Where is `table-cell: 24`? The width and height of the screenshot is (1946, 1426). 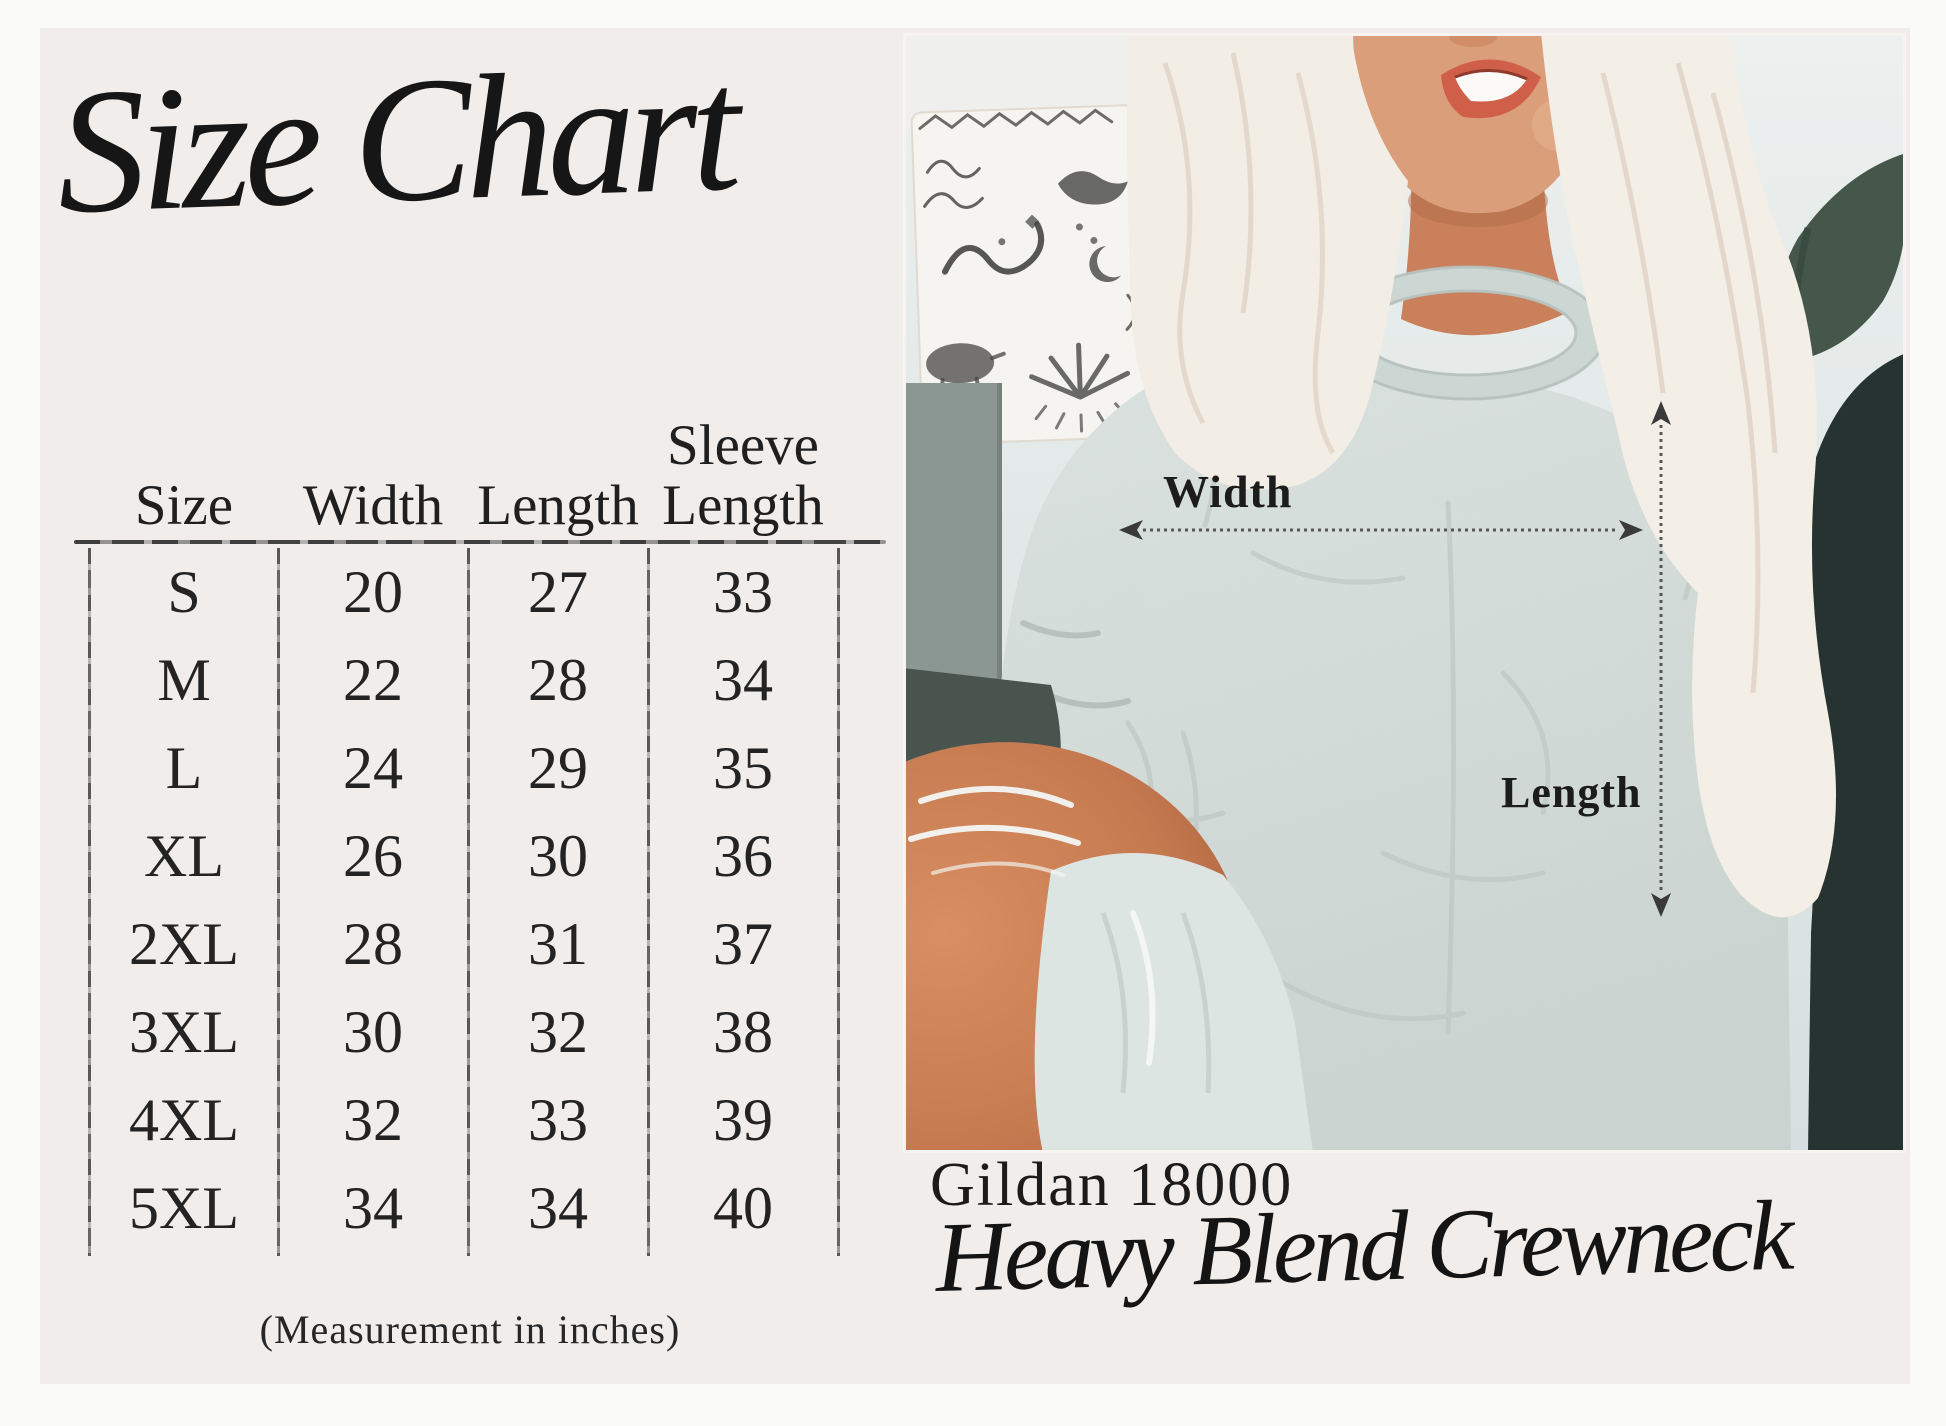
table-cell: 24 is located at coordinates (373, 767).